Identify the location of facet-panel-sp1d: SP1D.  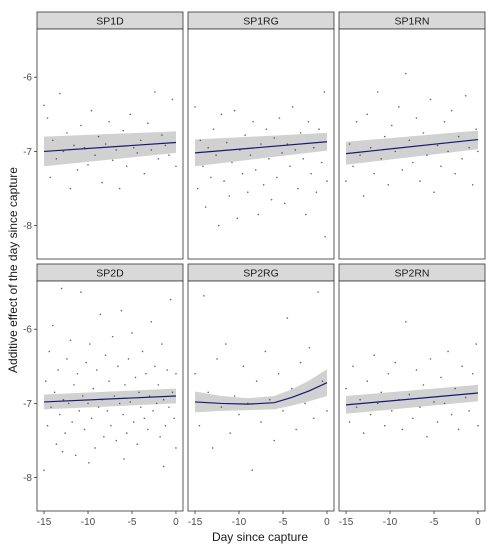
(109, 135).